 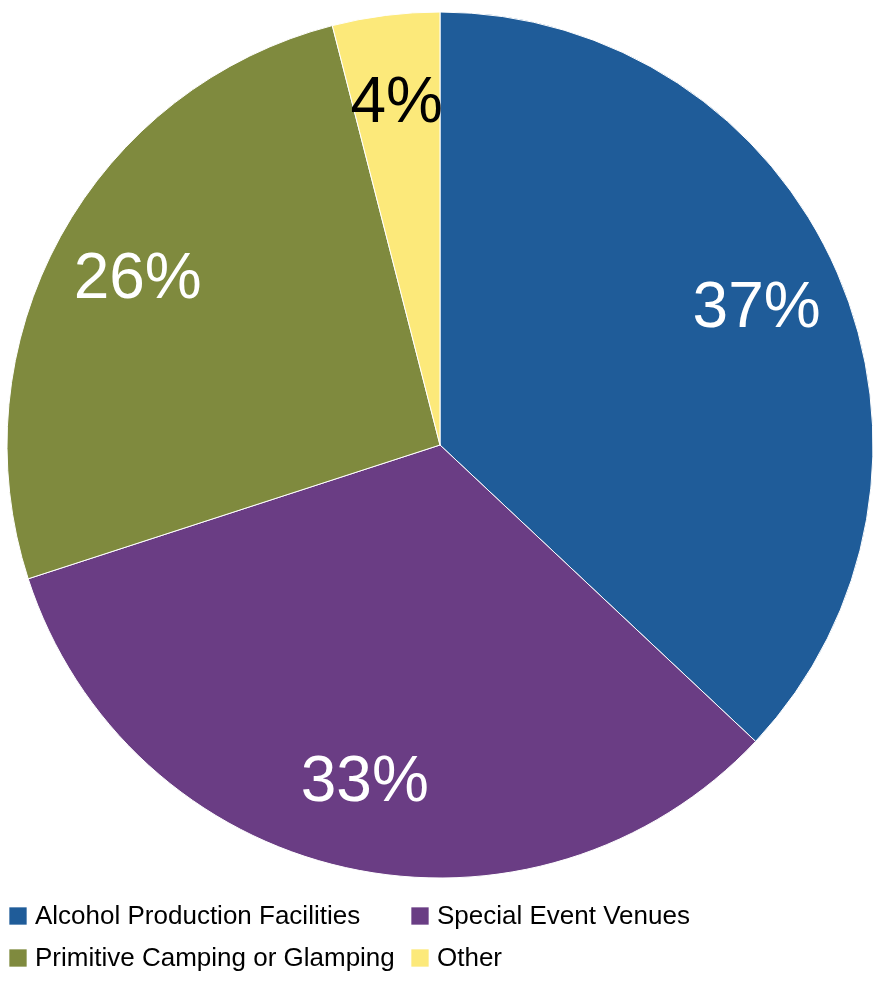 What do you see at coordinates (198, 915) in the screenshot?
I see `legend-label: Alcohol Production Facilities` at bounding box center [198, 915].